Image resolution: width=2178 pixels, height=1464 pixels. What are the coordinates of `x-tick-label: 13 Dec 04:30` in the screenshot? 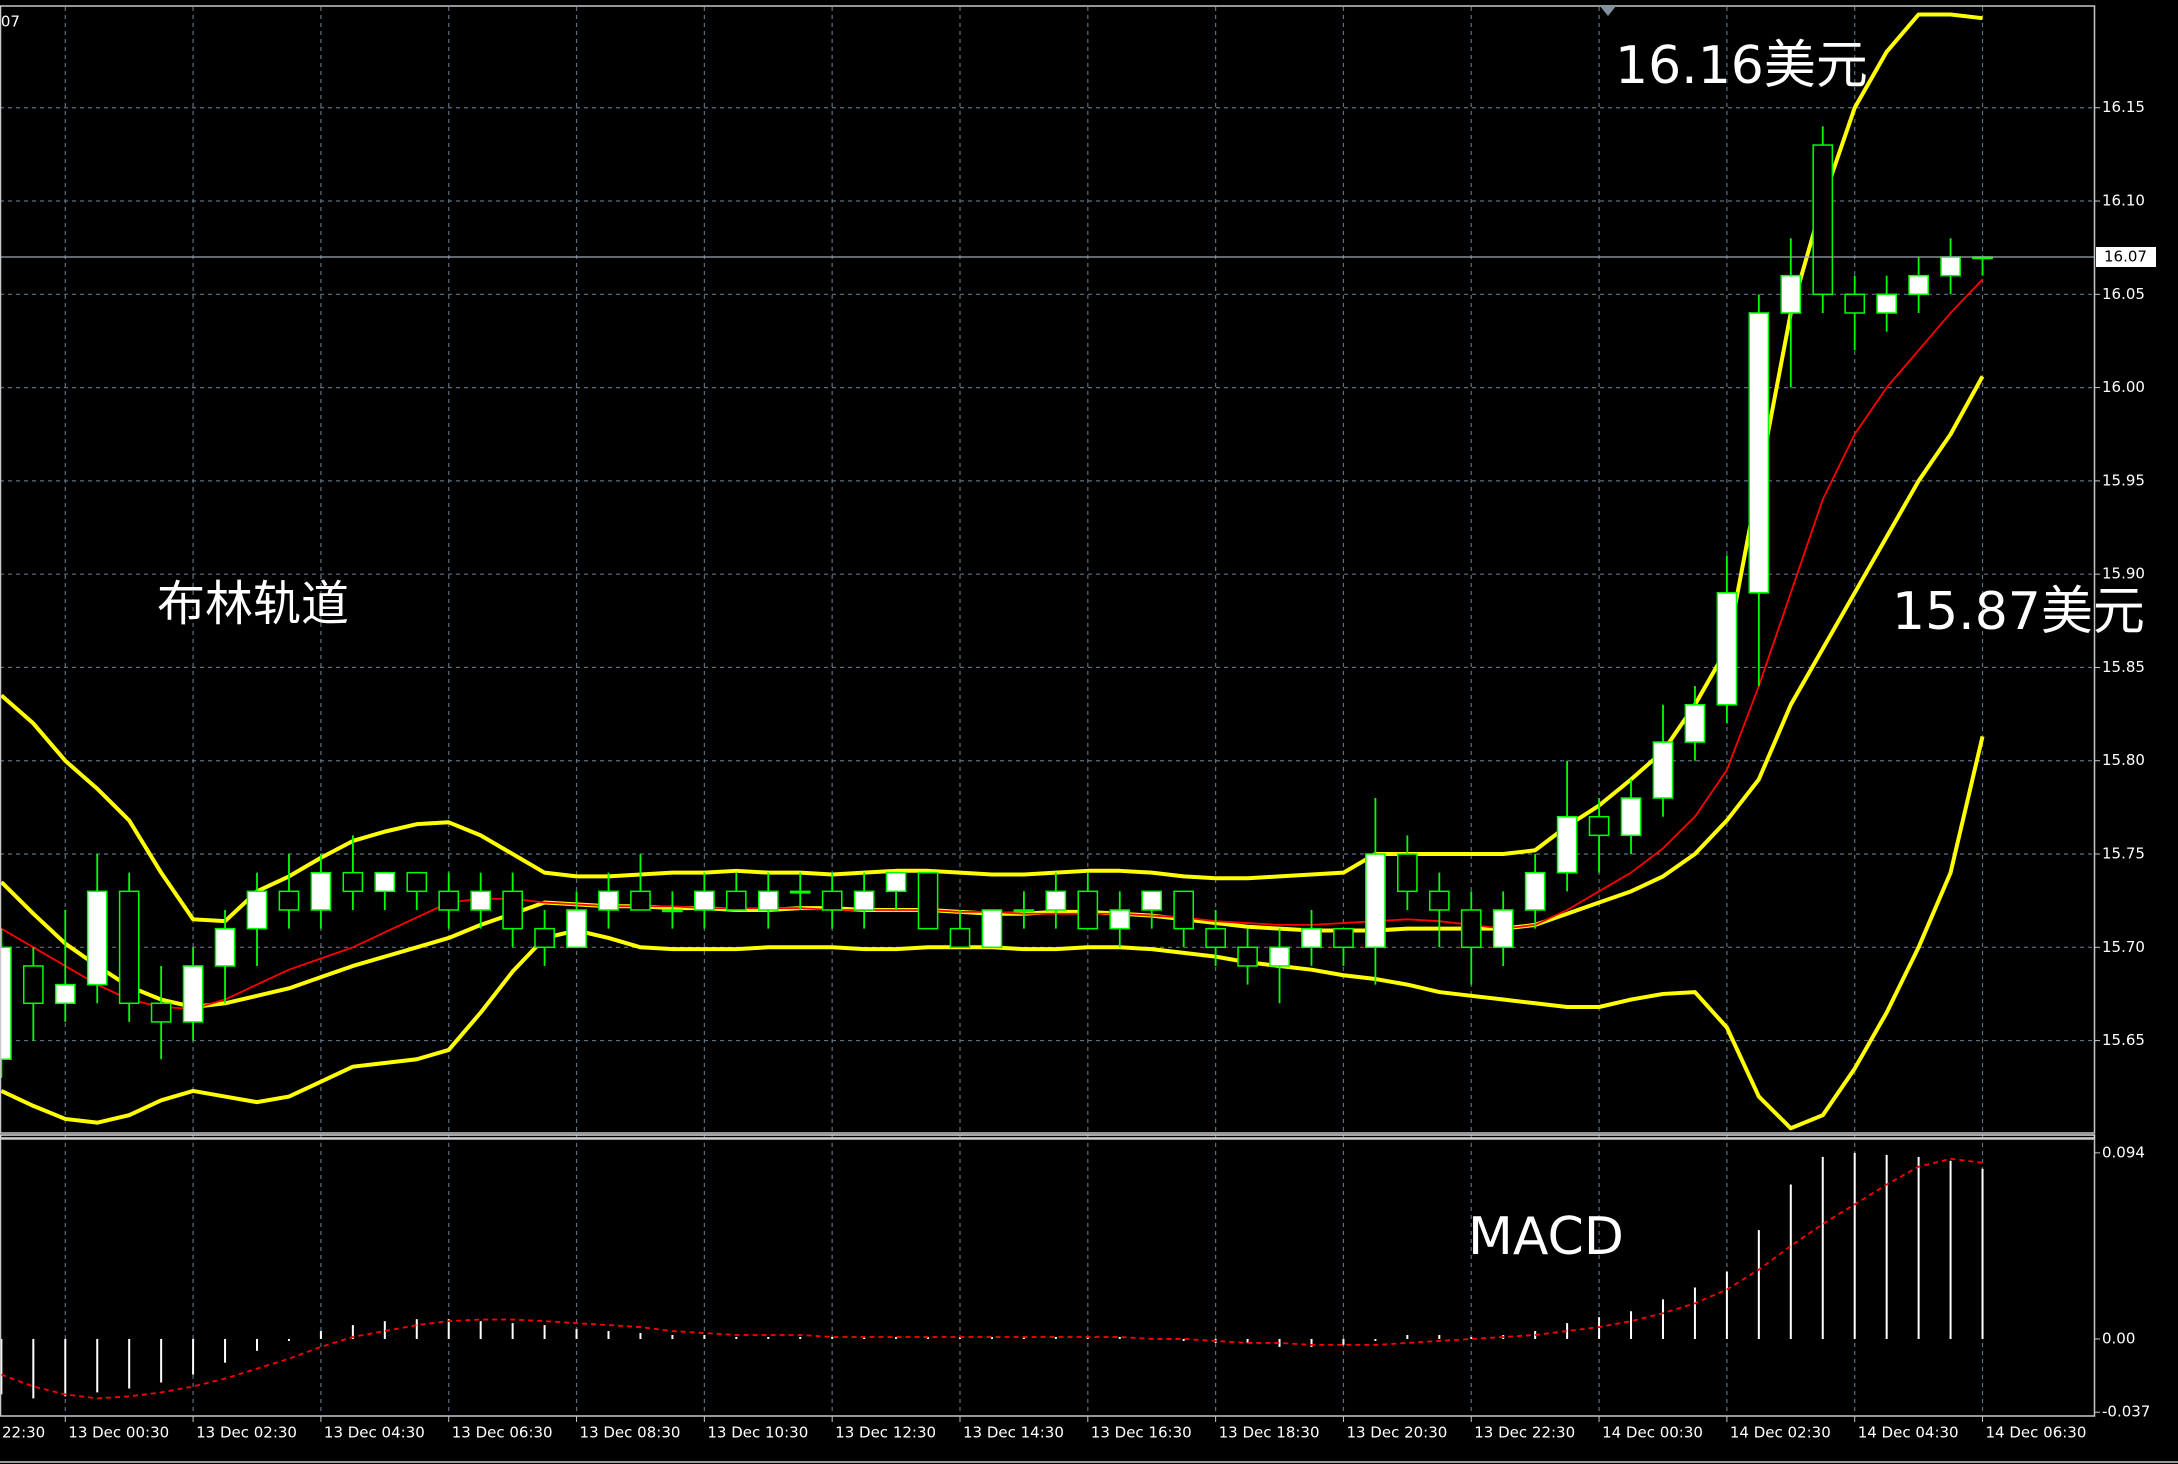 It's located at (374, 1433).